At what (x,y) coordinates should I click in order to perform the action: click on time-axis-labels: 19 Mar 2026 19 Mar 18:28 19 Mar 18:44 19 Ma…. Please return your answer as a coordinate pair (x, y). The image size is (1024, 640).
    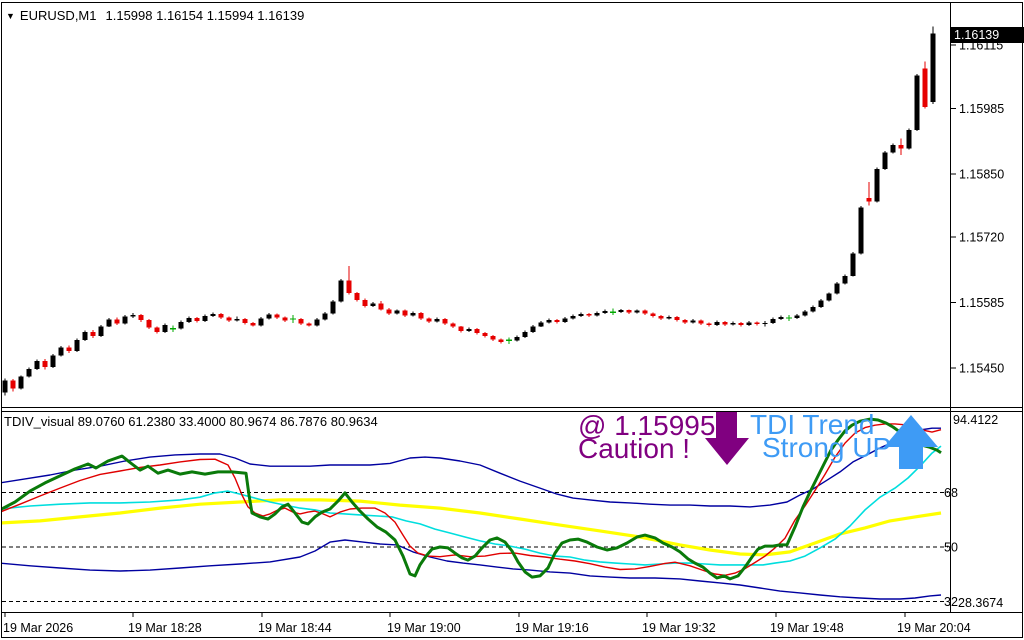
    Looking at the image, I should click on (487, 623).